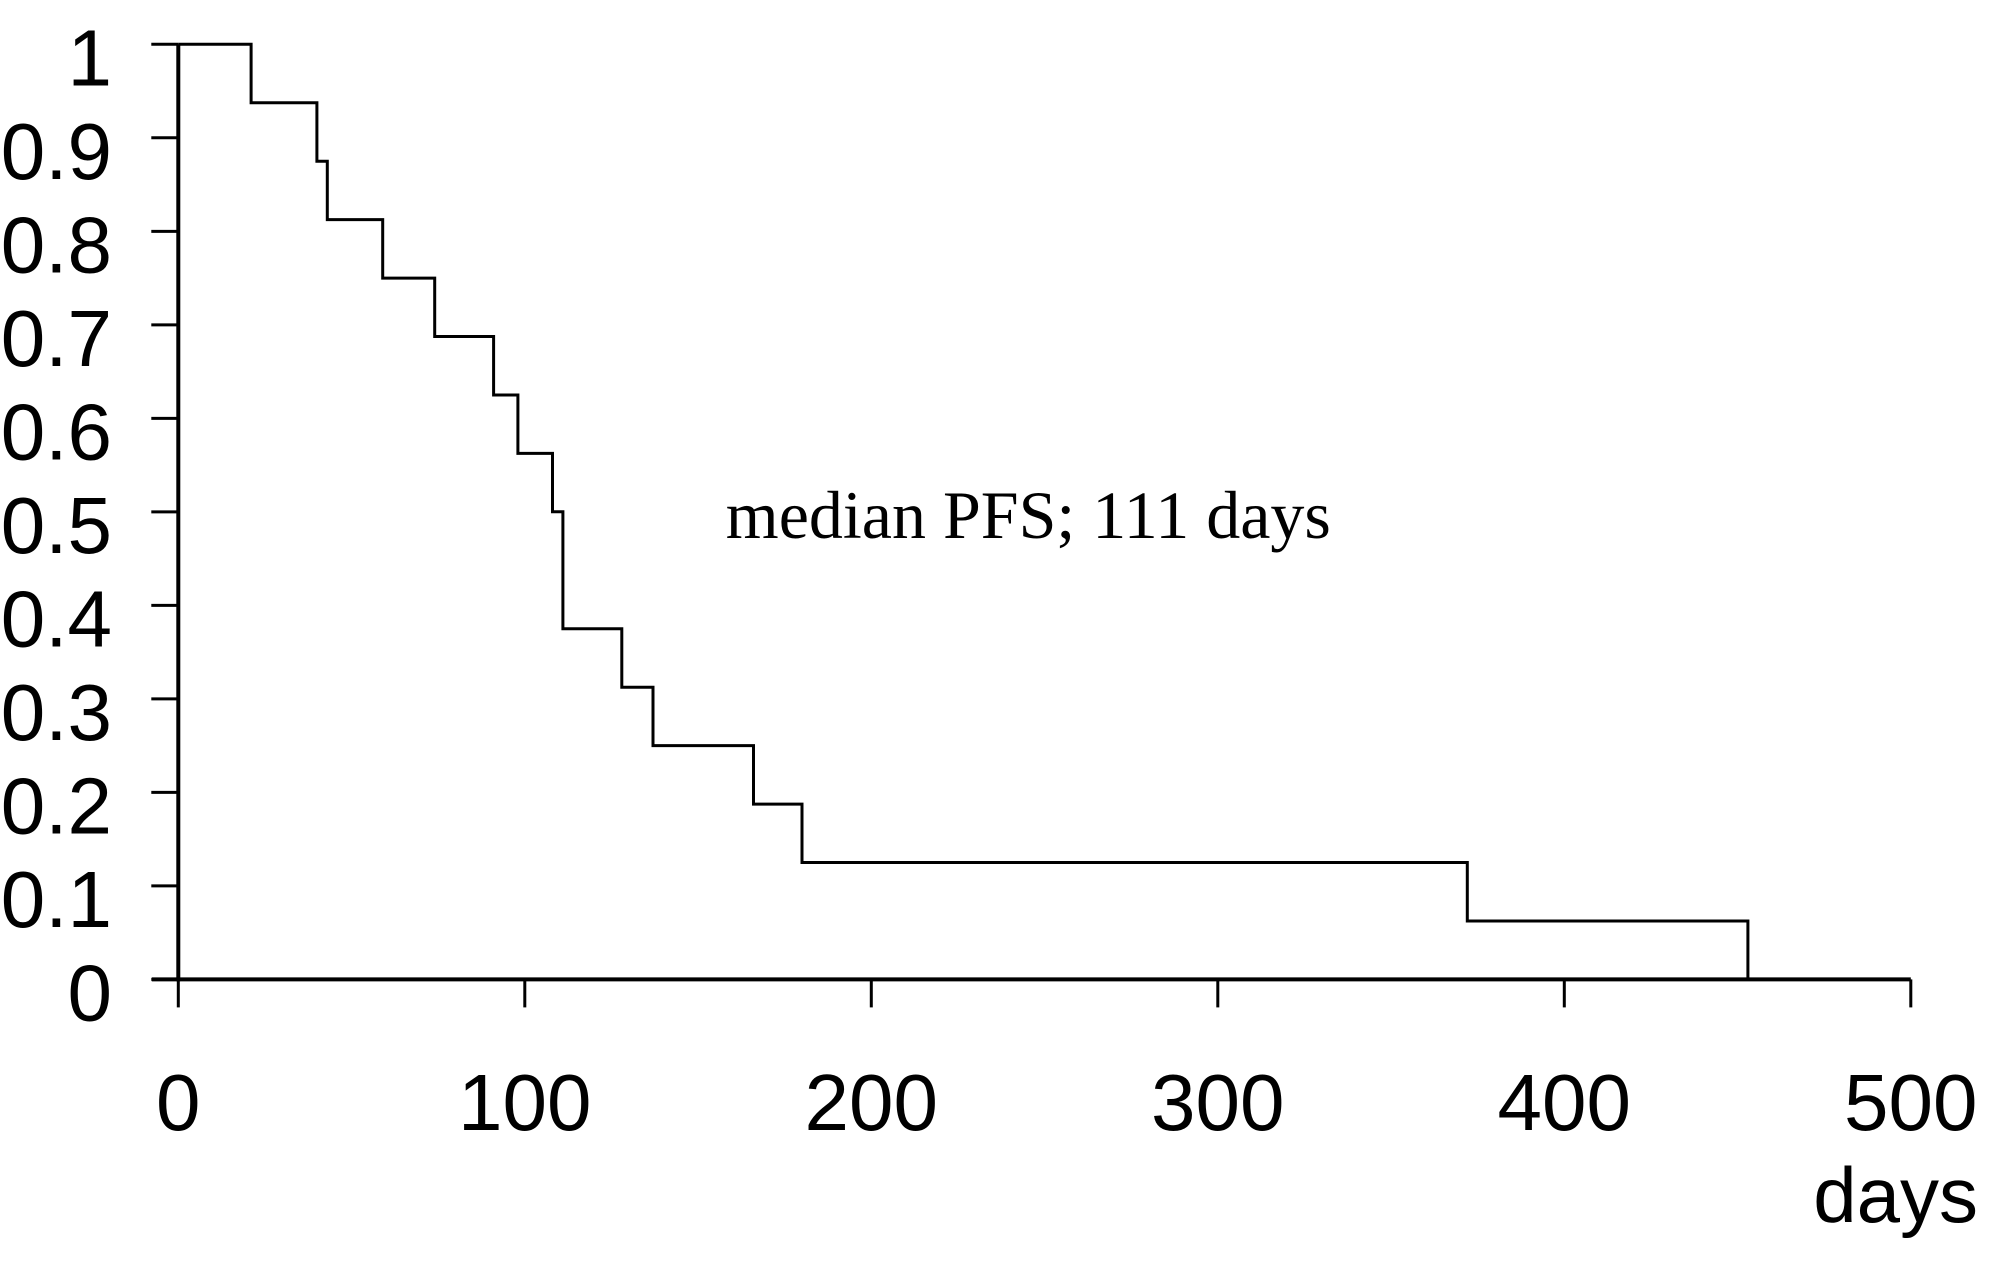  What do you see at coordinates (1564, 1102) in the screenshot?
I see `x-tick-label: 400` at bounding box center [1564, 1102].